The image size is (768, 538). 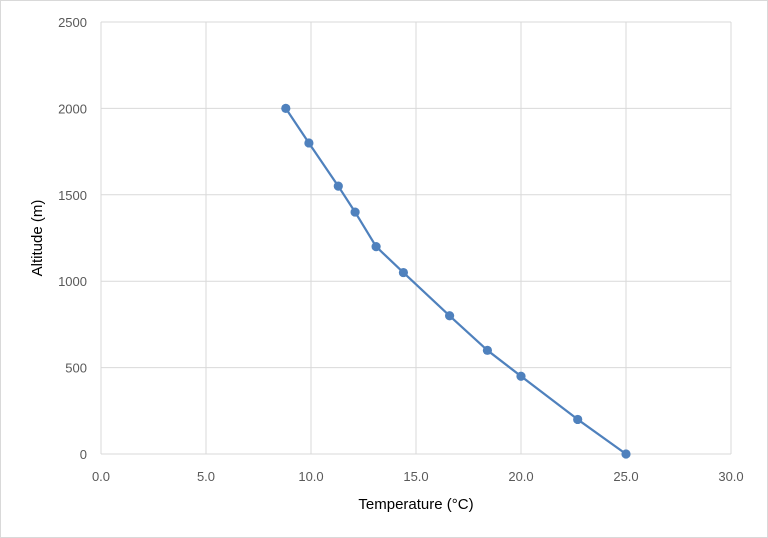 What do you see at coordinates (310, 476) in the screenshot?
I see `x-tick-label: 10.0` at bounding box center [310, 476].